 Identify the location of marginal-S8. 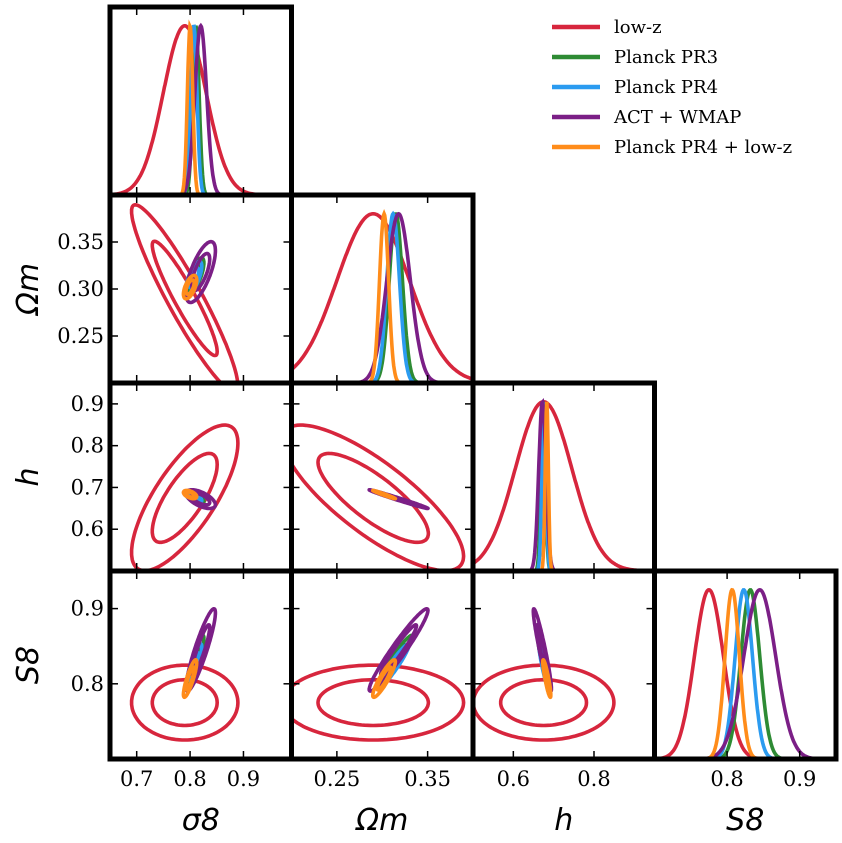
(745, 673).